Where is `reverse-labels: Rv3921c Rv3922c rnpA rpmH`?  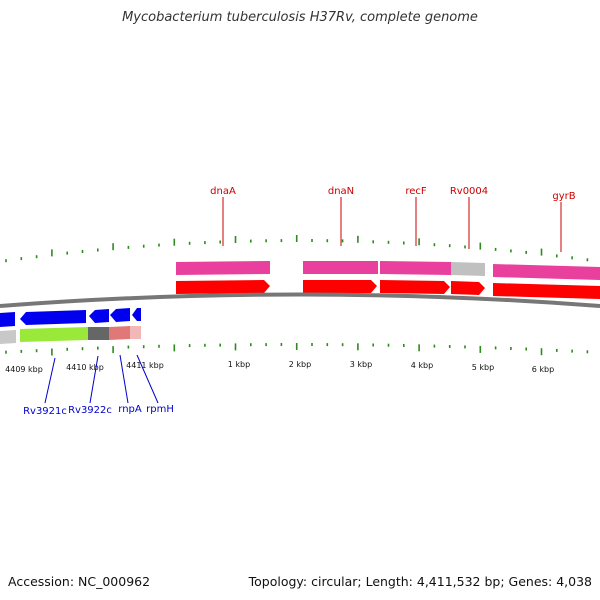 reverse-labels: Rv3921c Rv3922c rnpA rpmH is located at coordinates (98, 410).